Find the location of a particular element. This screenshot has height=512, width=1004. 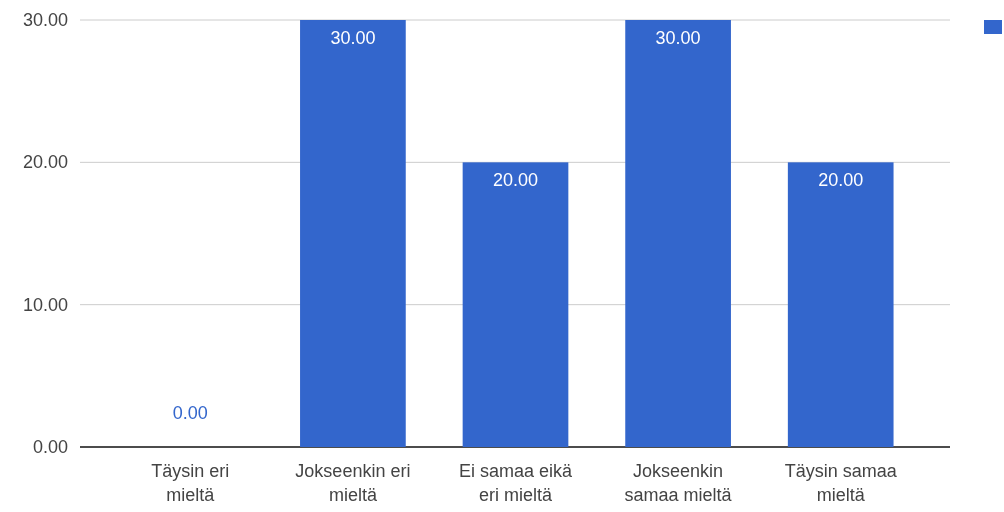

x-tick-label: Täysin eri mieltä is located at coordinates (190, 483).